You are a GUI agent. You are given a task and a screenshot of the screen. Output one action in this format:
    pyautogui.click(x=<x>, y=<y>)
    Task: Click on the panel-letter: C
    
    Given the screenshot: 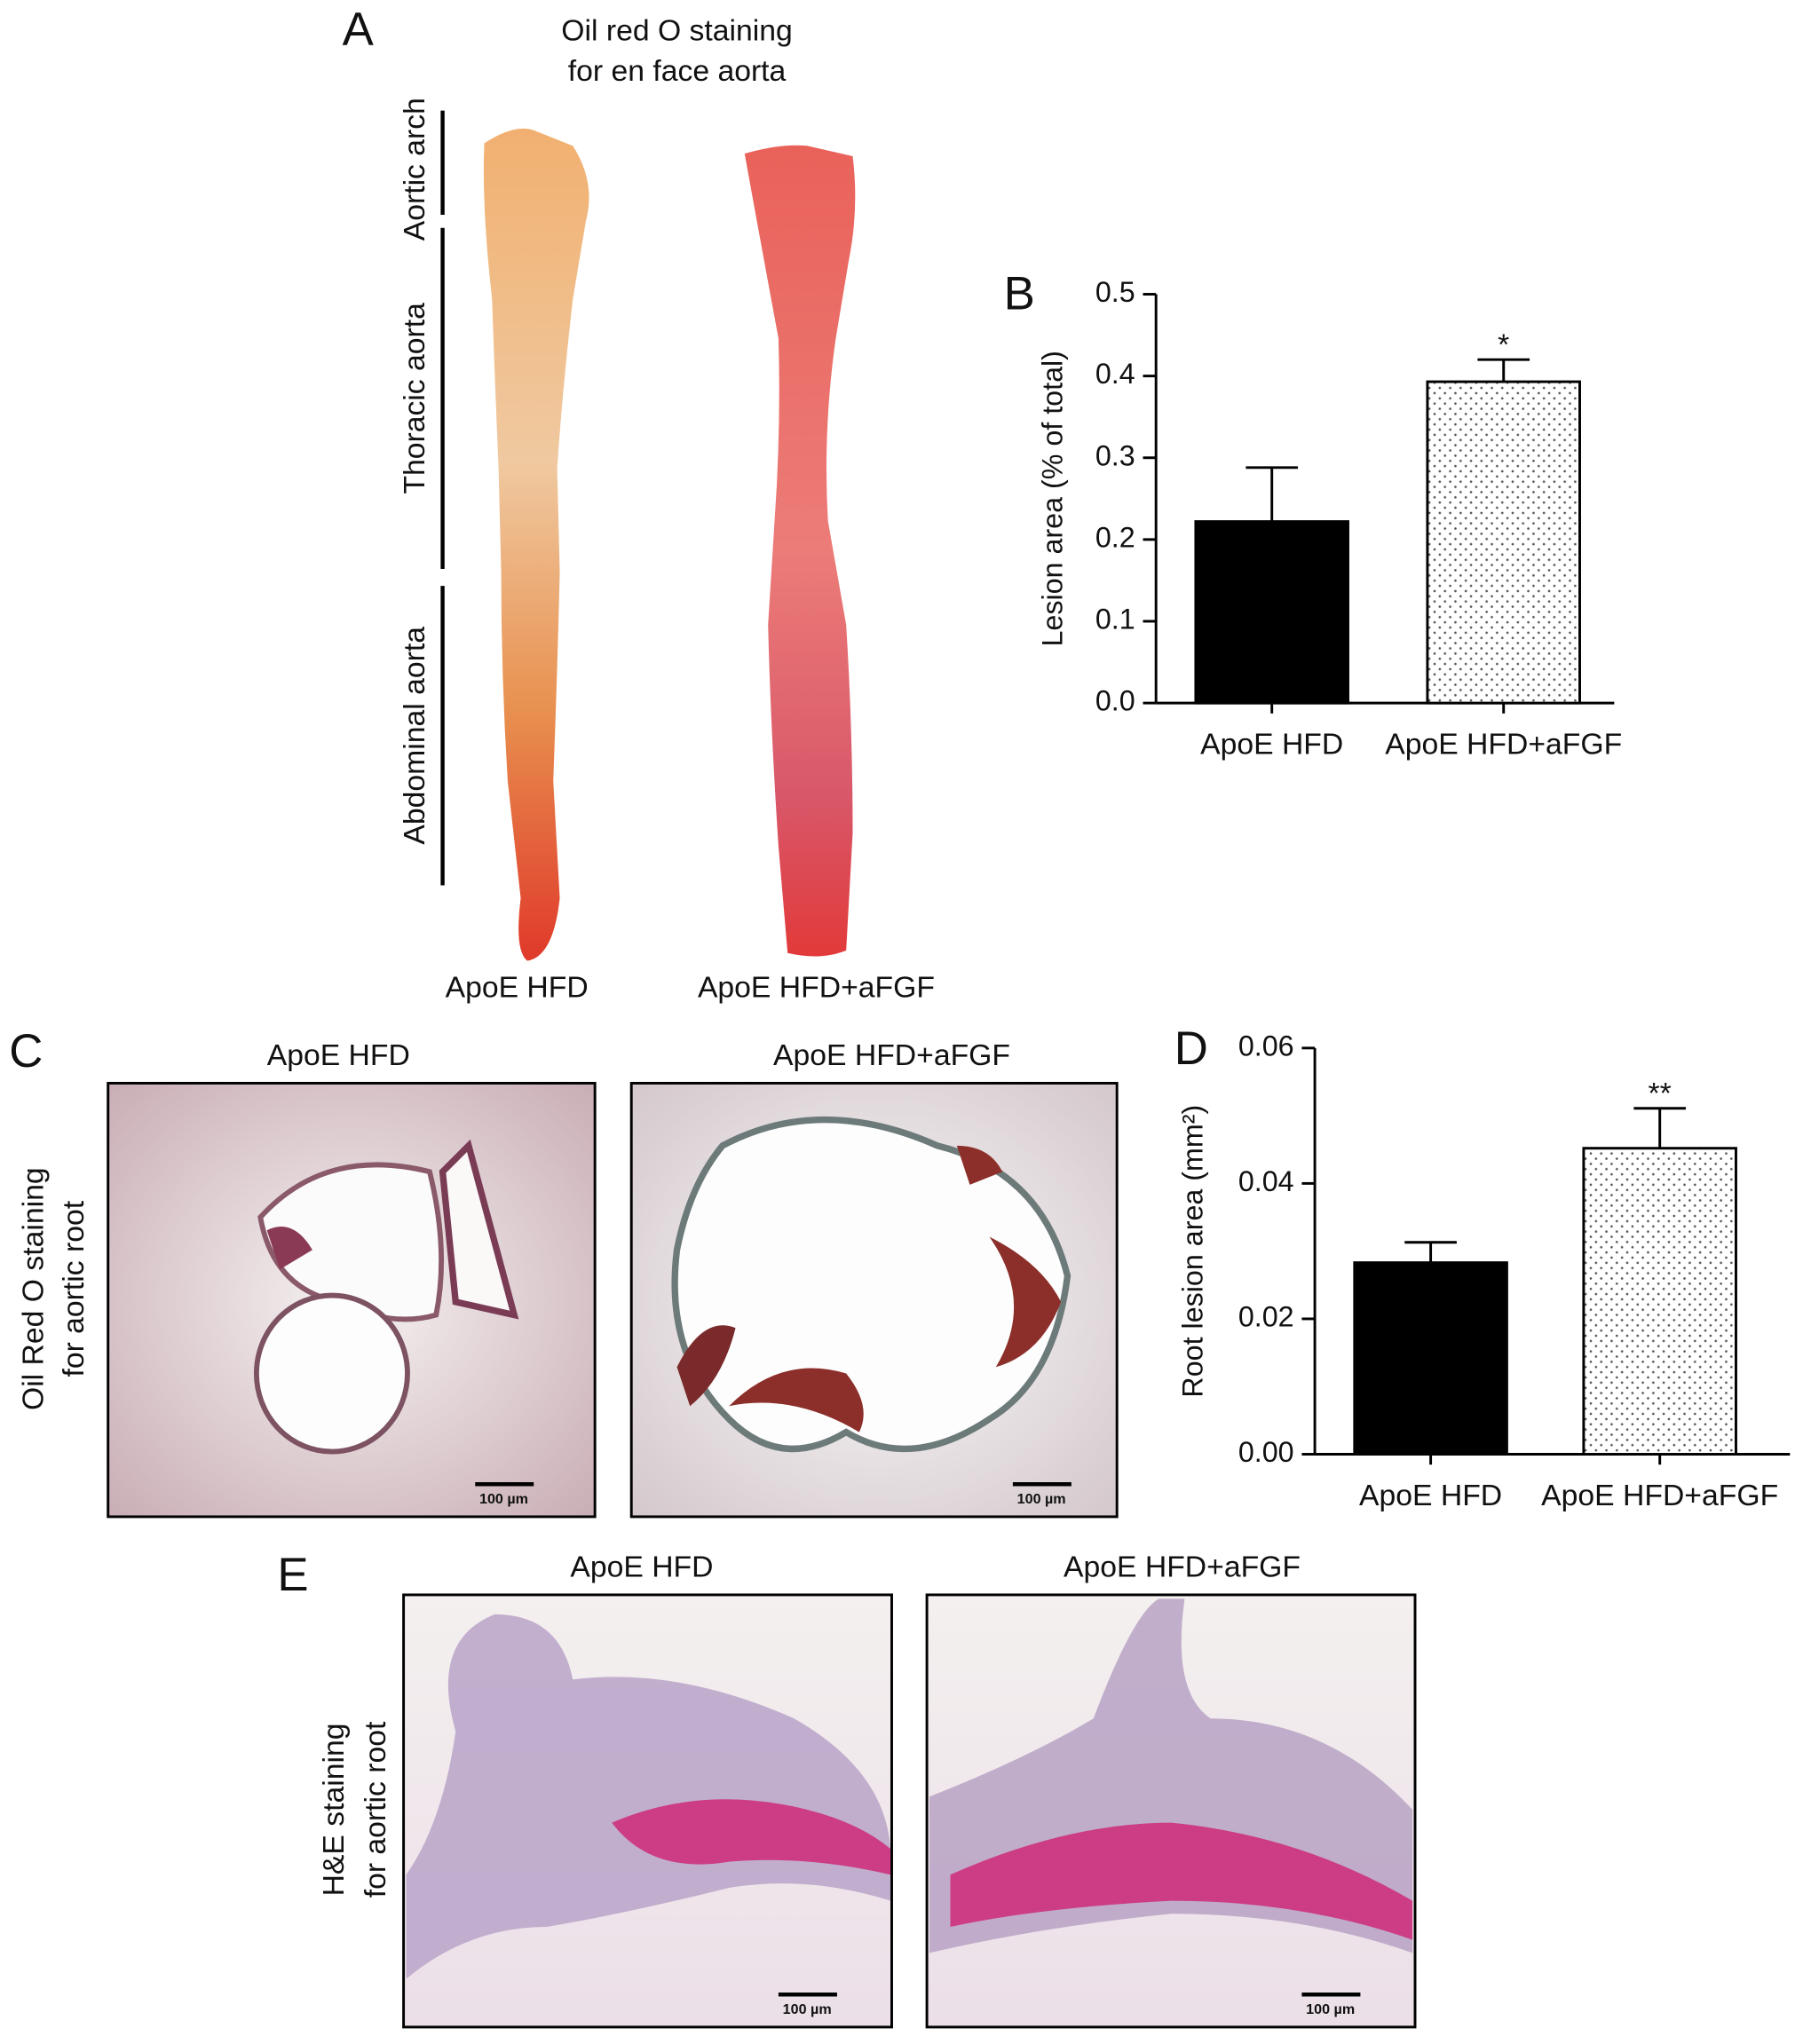 What is the action you would take?
    pyautogui.click(x=26, y=1051)
    